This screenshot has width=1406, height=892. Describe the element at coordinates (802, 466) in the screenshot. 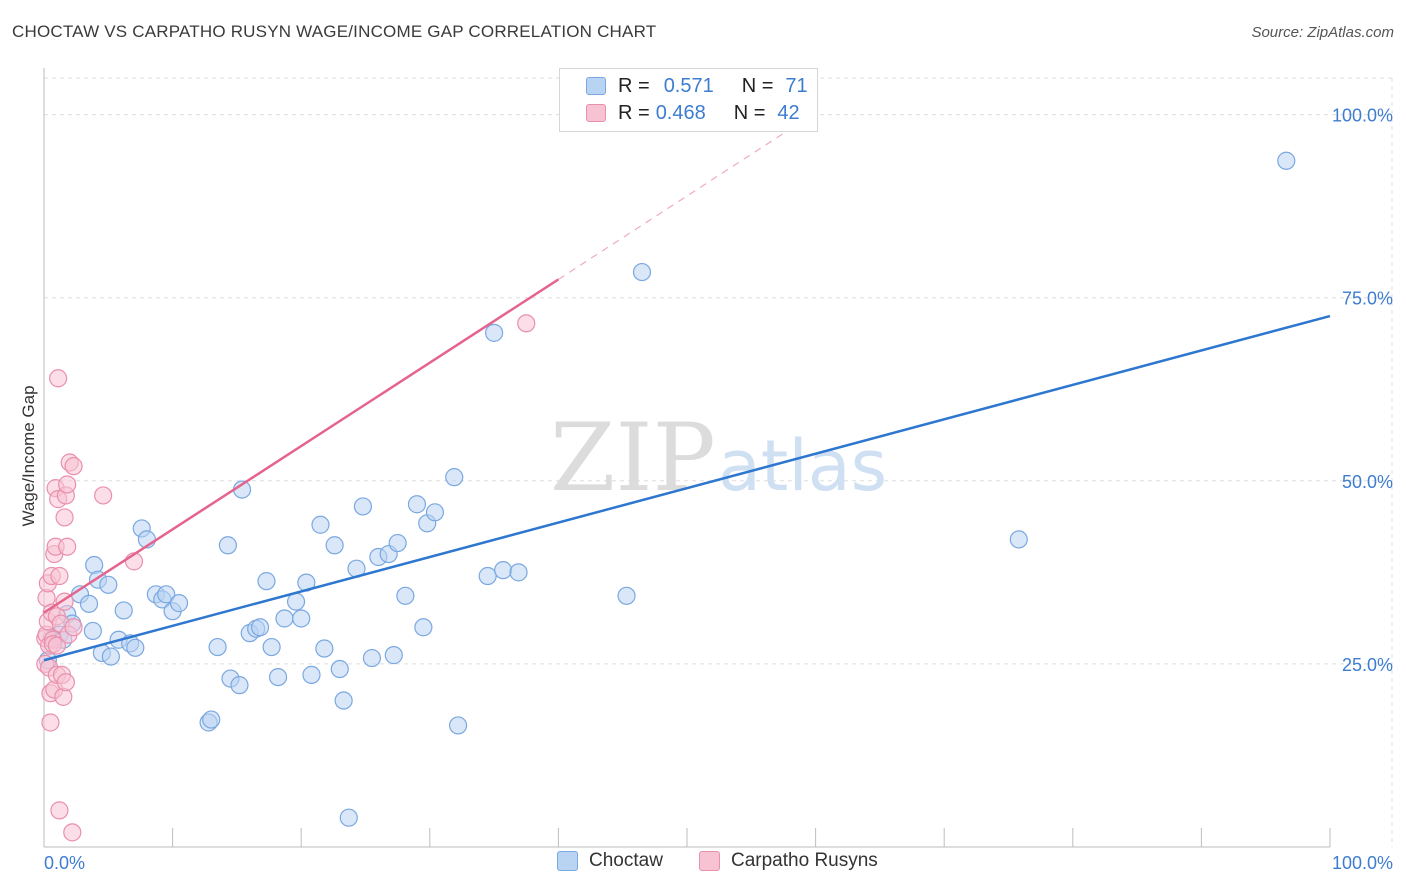

I see `watermark-atlas: atlas` at that location.